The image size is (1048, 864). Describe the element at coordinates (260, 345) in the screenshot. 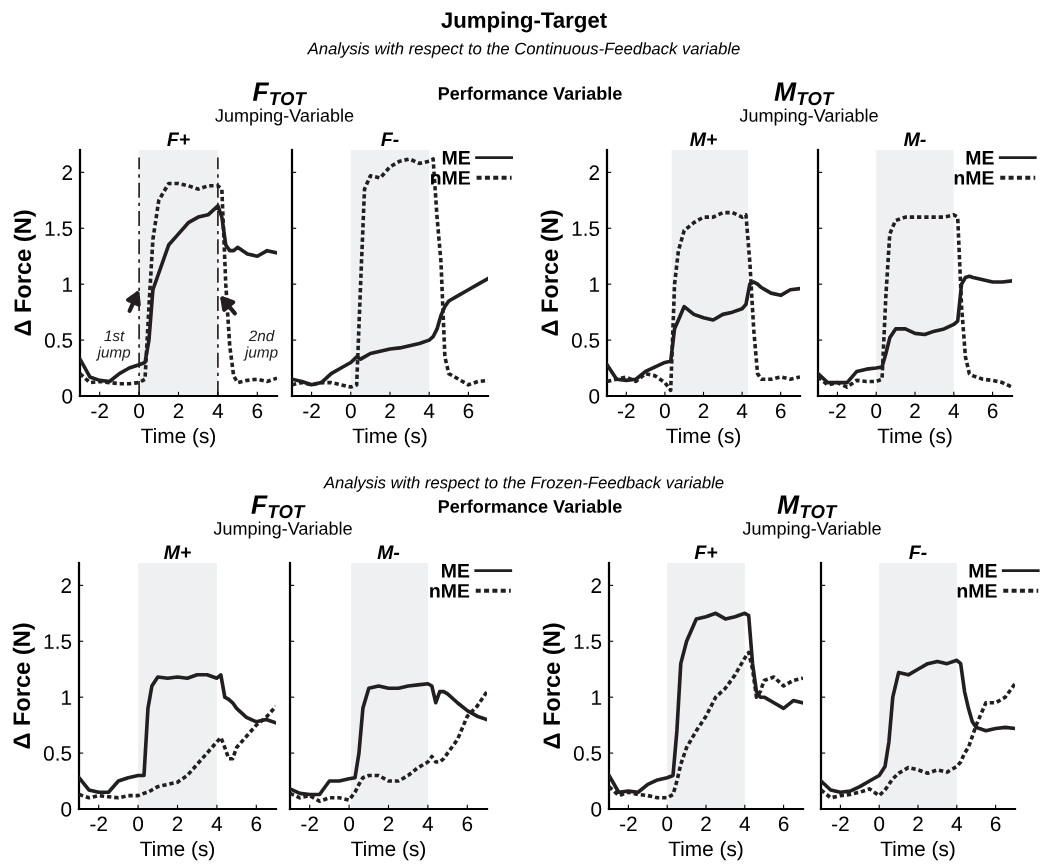

I see `annotation: 2nd jump` at that location.